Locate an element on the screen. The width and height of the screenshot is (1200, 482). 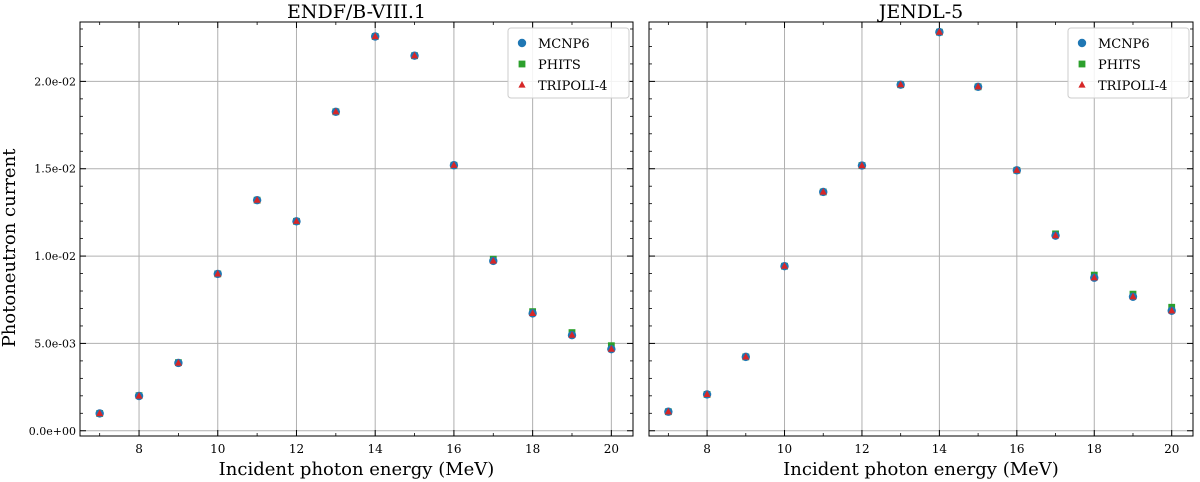
x-tick-label-jendl: 12 is located at coordinates (861, 449).